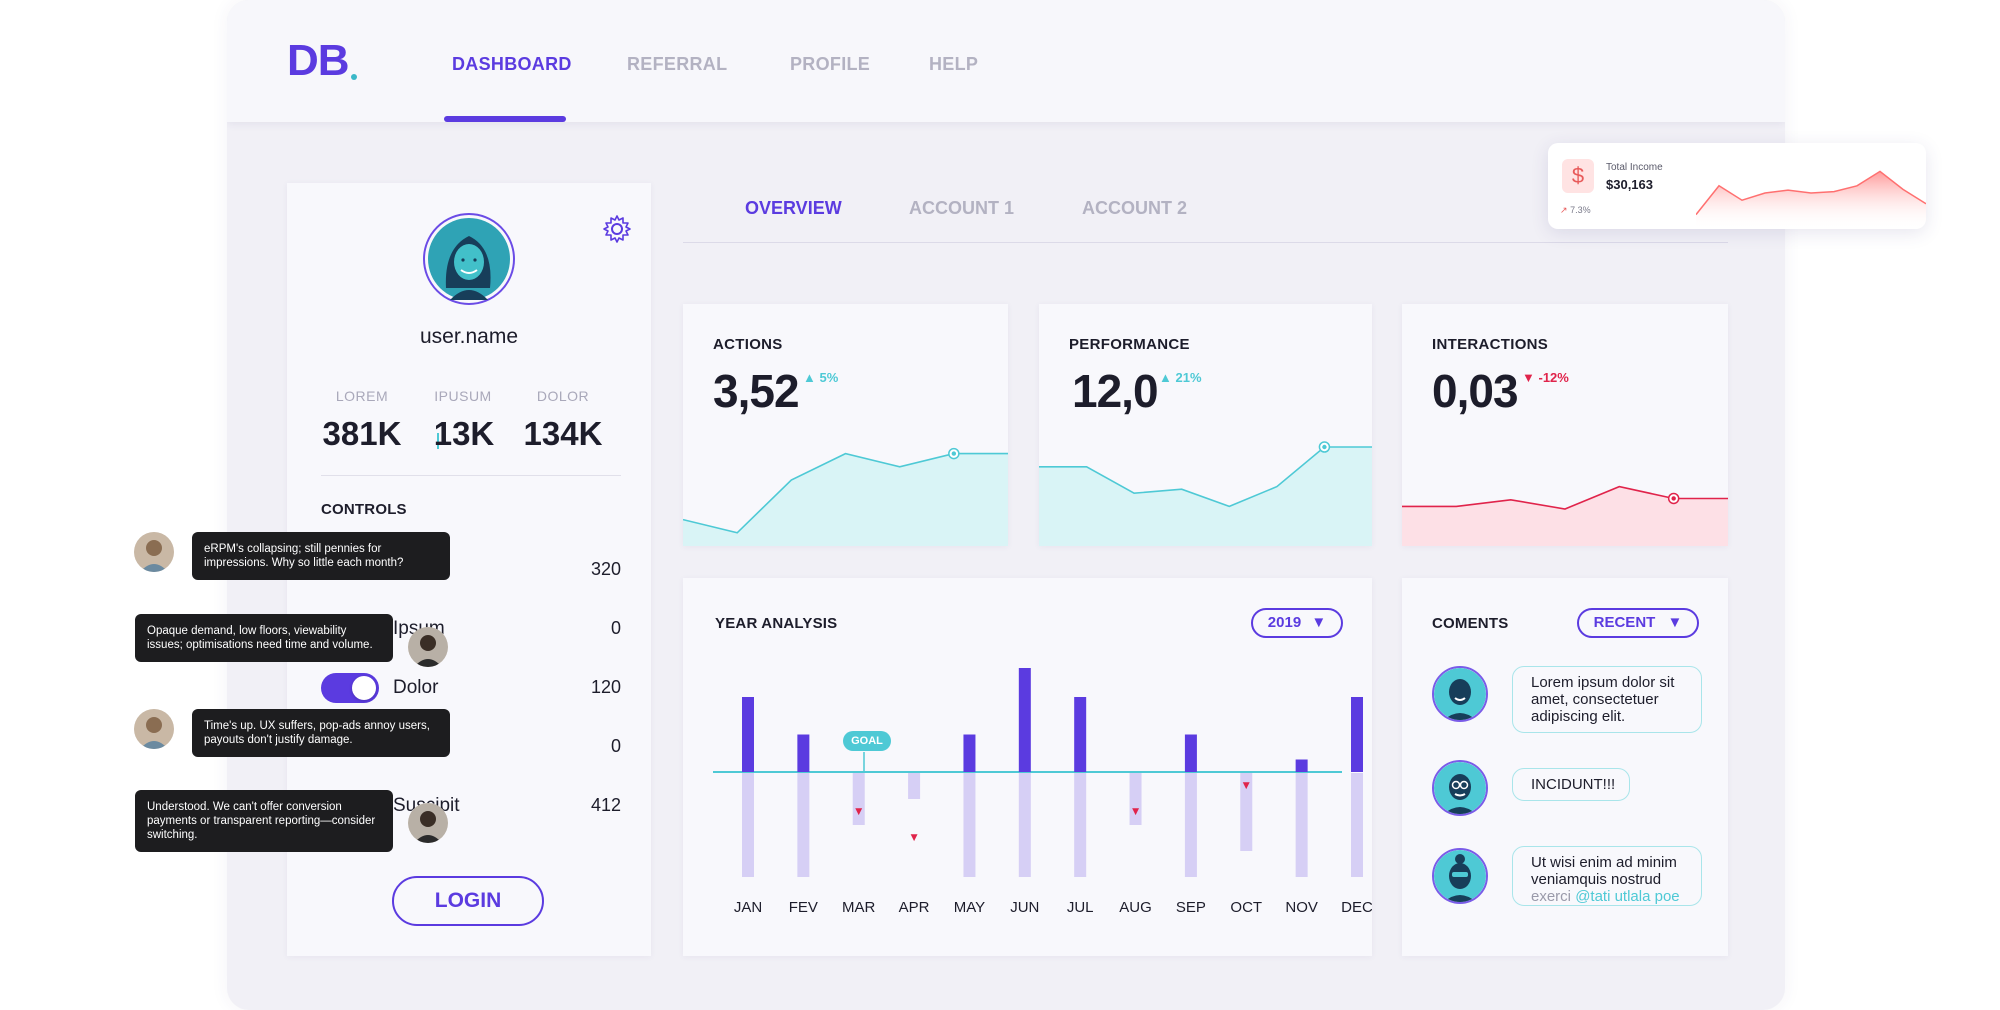 This screenshot has width=2000, height=1010. What do you see at coordinates (416, 687) in the screenshot?
I see `control-label: Dolor` at bounding box center [416, 687].